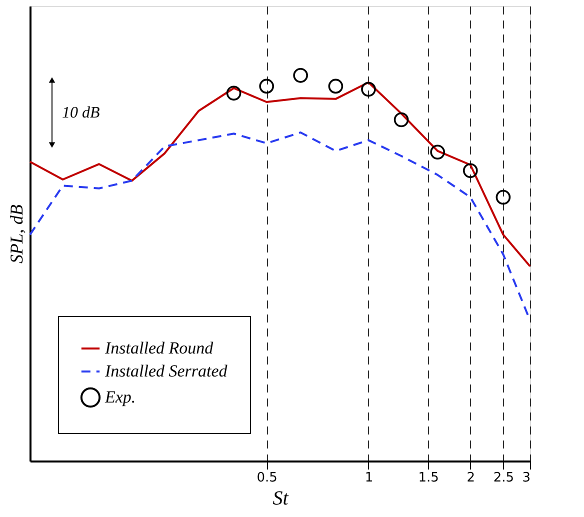  What do you see at coordinates (120, 397) in the screenshot?
I see `legend-label: Exp.` at bounding box center [120, 397].